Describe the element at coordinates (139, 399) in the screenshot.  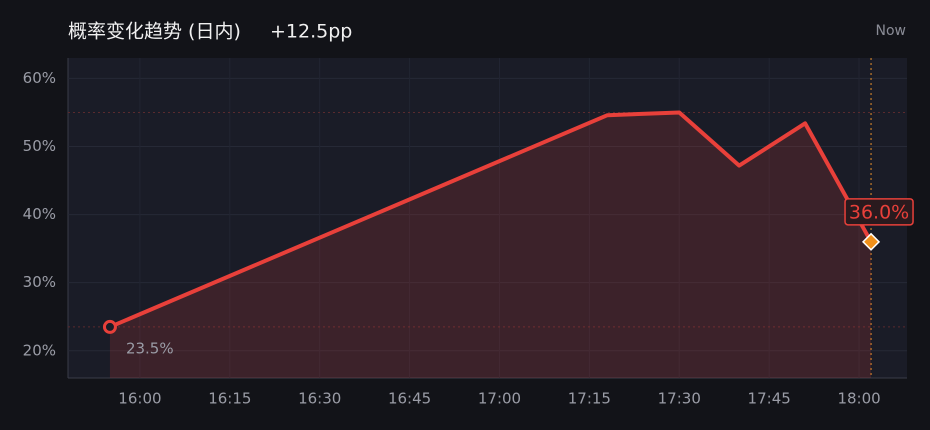
I see `x-tick-label: 16:00` at that location.